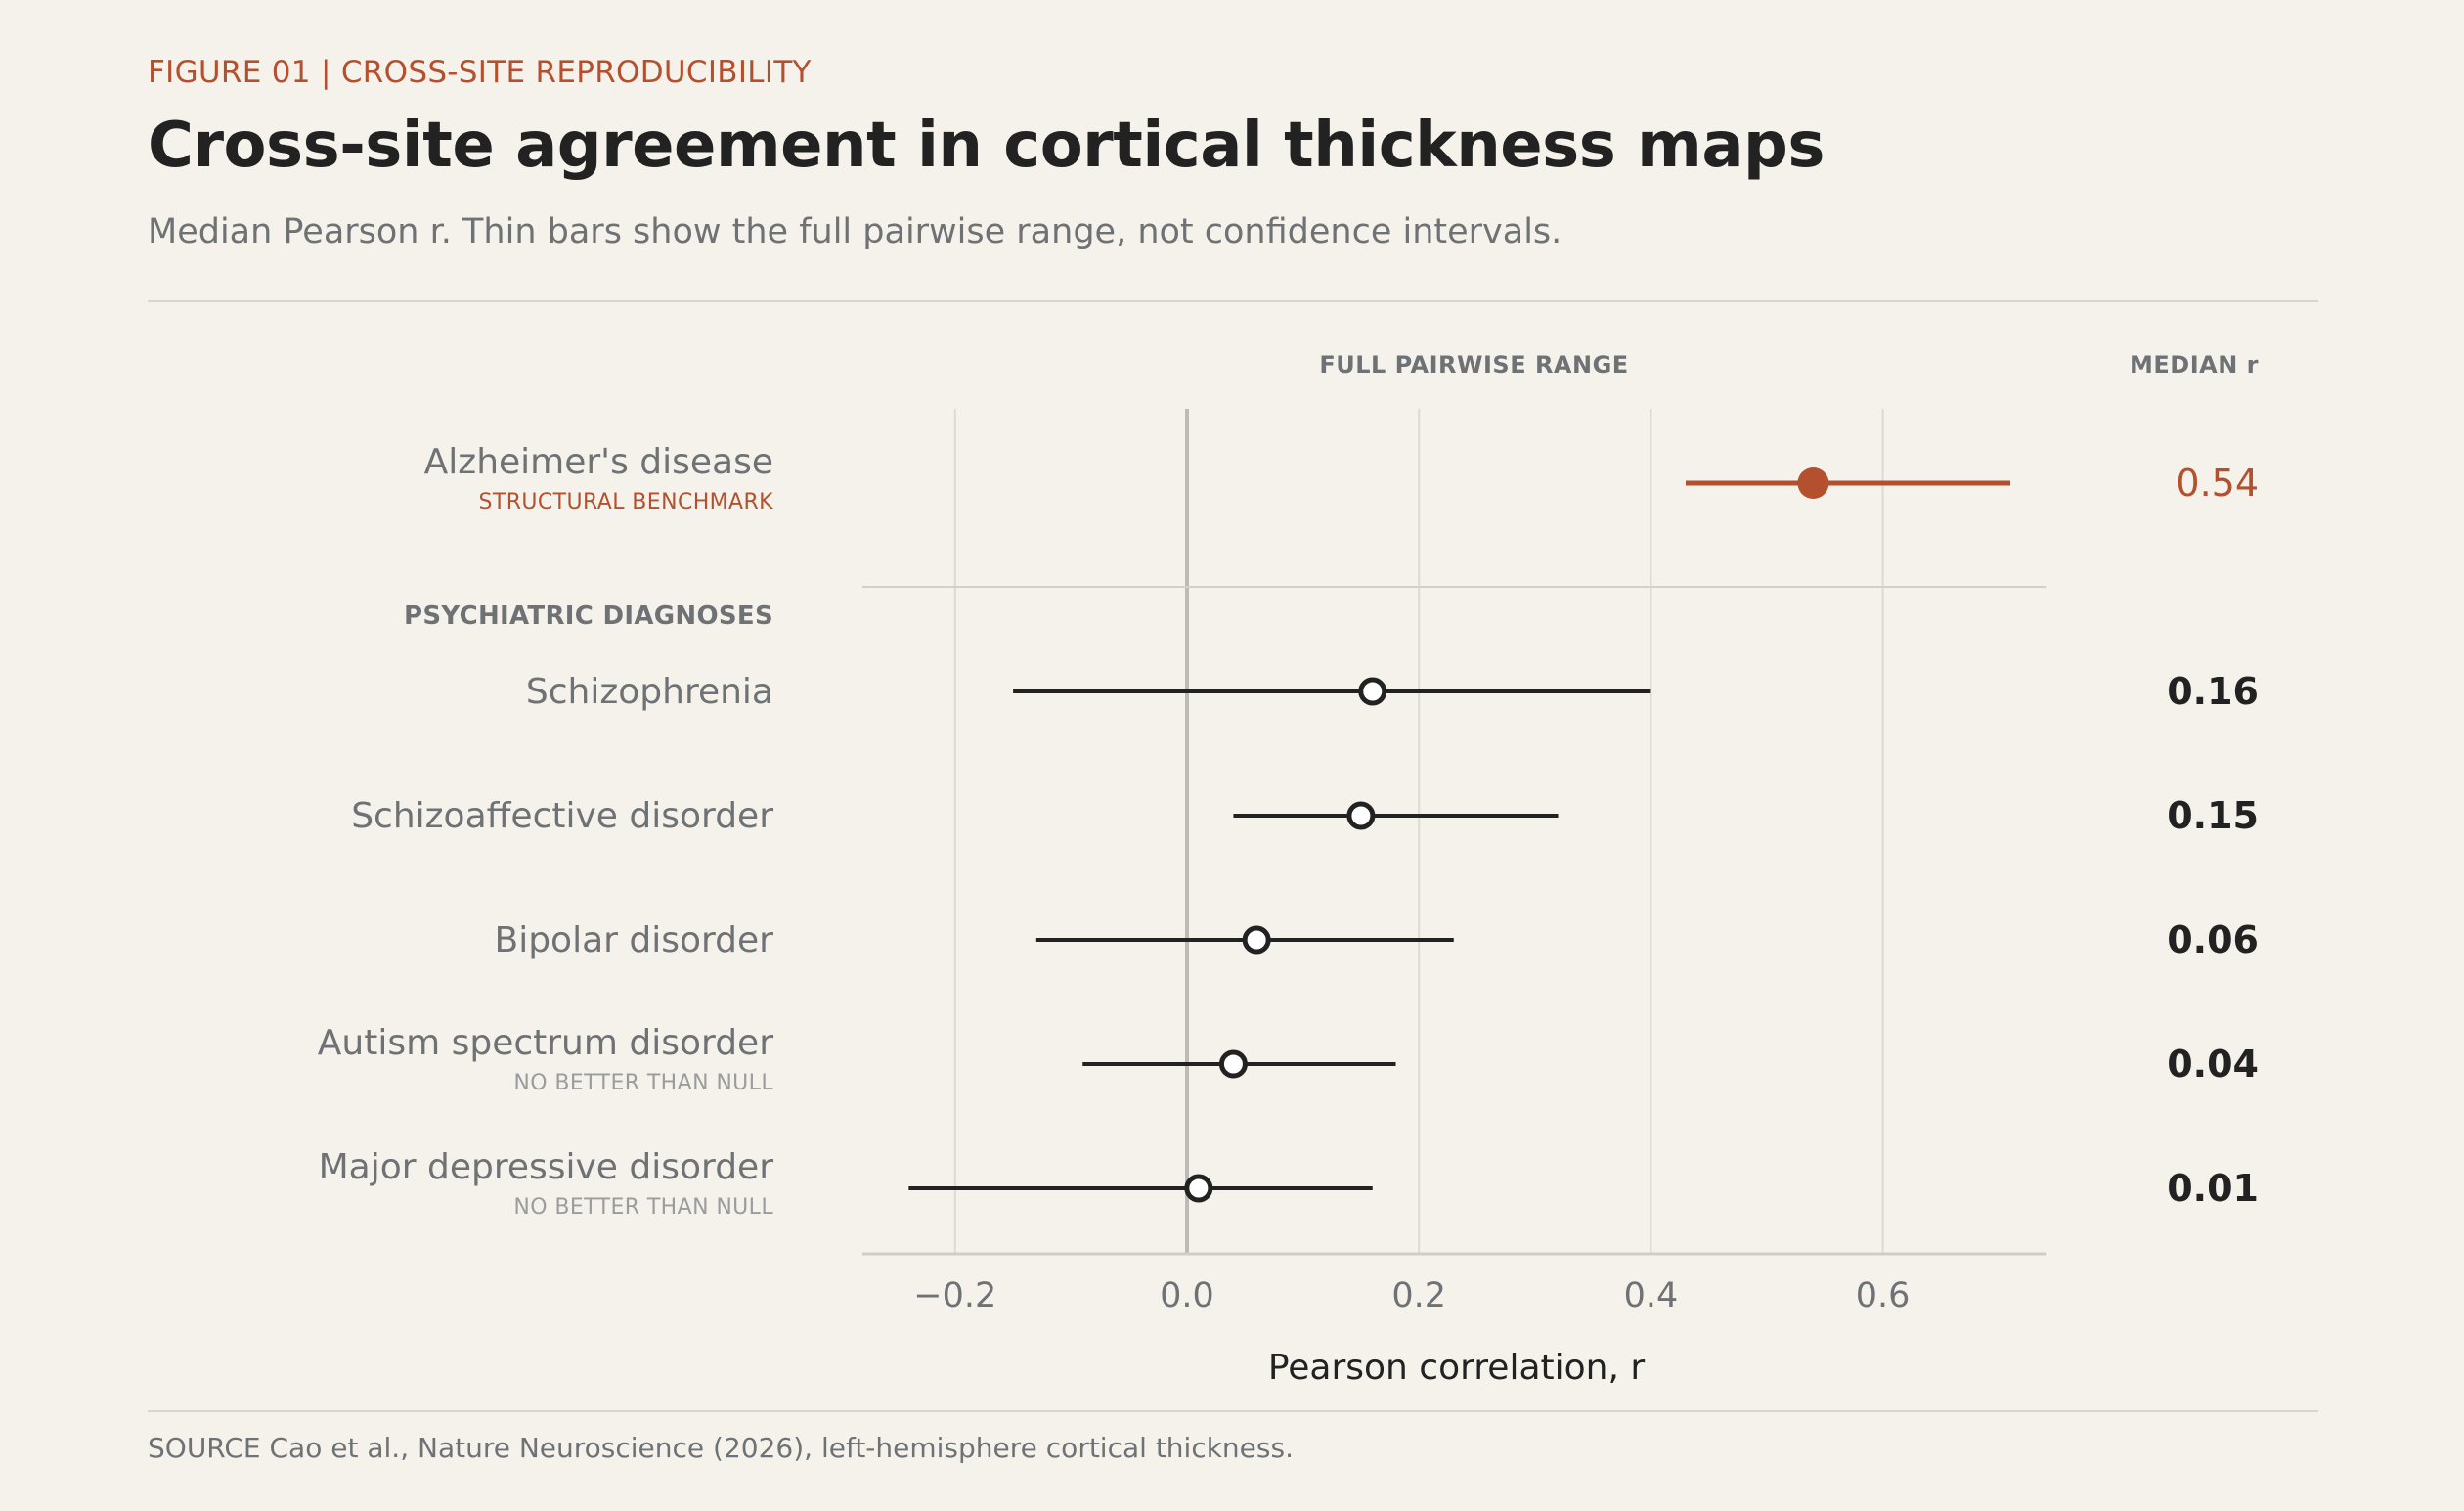 The image size is (2464, 1511). What do you see at coordinates (2213, 815) in the screenshot?
I see `median-value-label: 0.15` at bounding box center [2213, 815].